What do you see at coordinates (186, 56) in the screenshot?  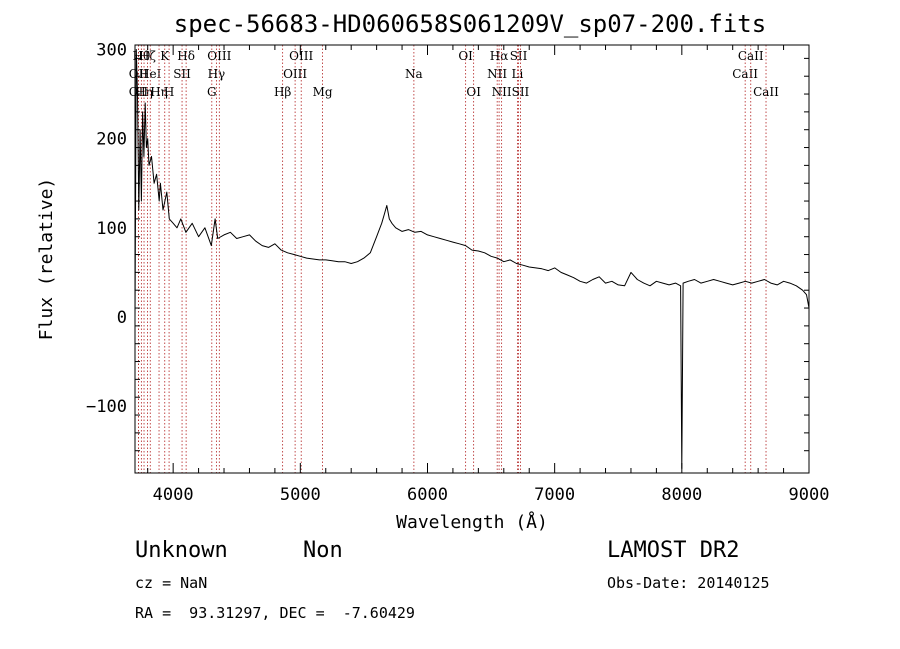 I see `spectral-line-label: Hδ` at bounding box center [186, 56].